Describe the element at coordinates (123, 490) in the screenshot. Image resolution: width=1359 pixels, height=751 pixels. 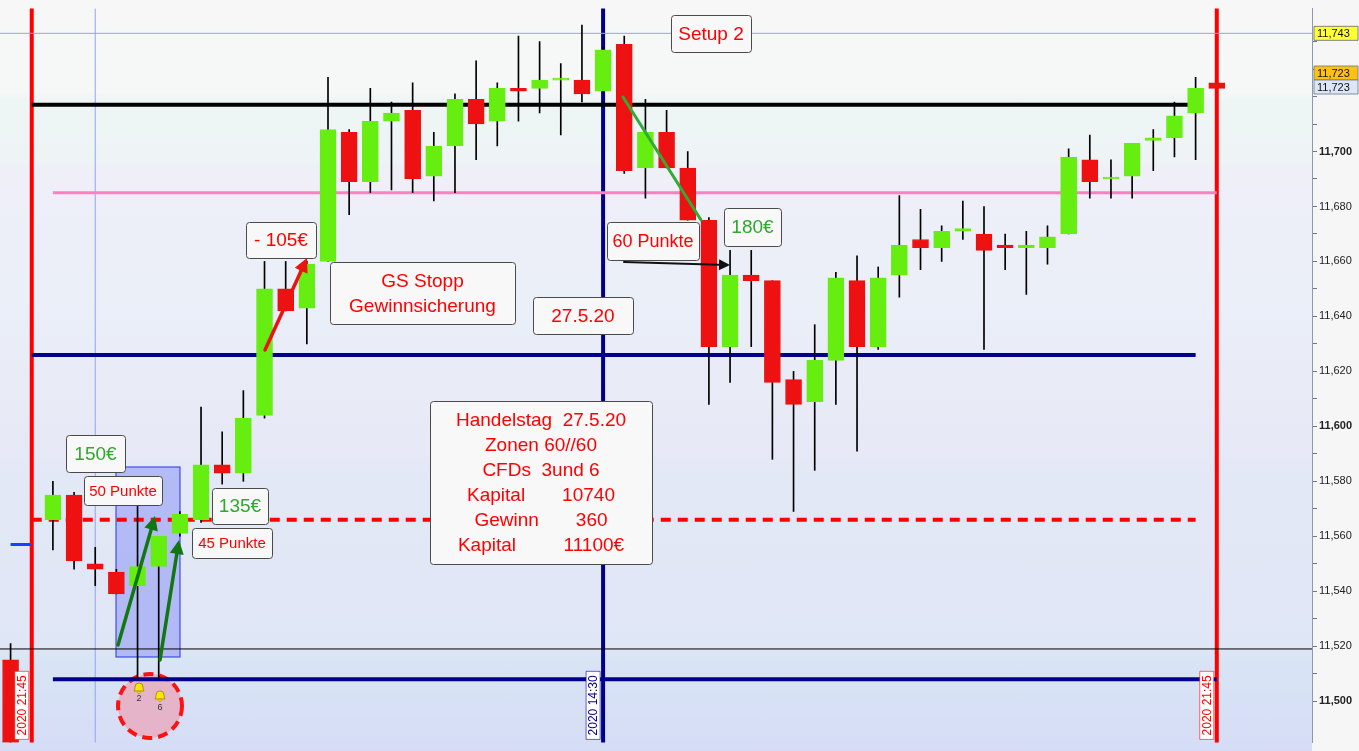
I see `annotation: 50 Punkte` at that location.